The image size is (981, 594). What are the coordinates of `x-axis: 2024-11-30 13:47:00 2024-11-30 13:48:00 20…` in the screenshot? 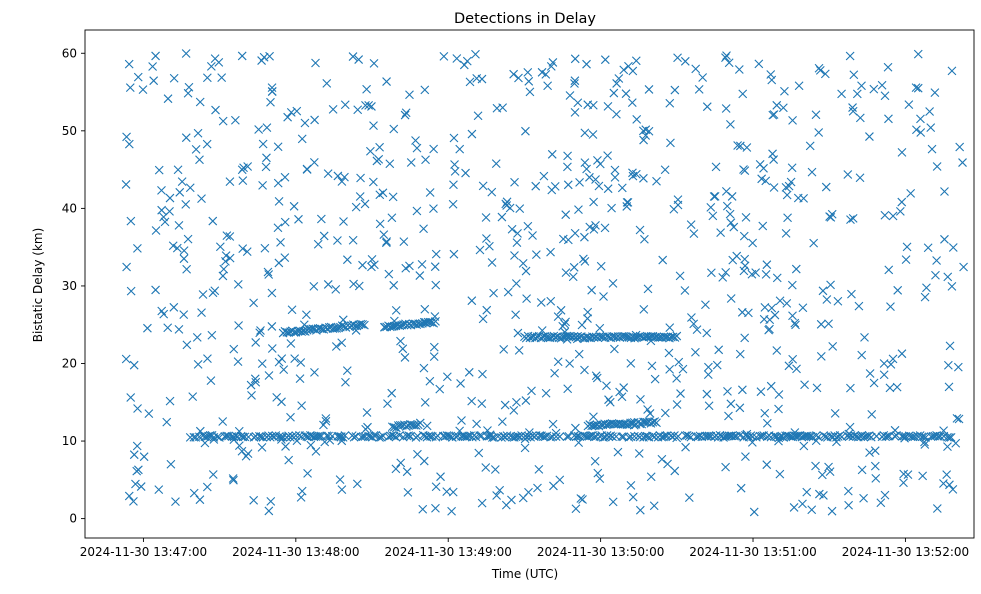 It's located at (524, 548).